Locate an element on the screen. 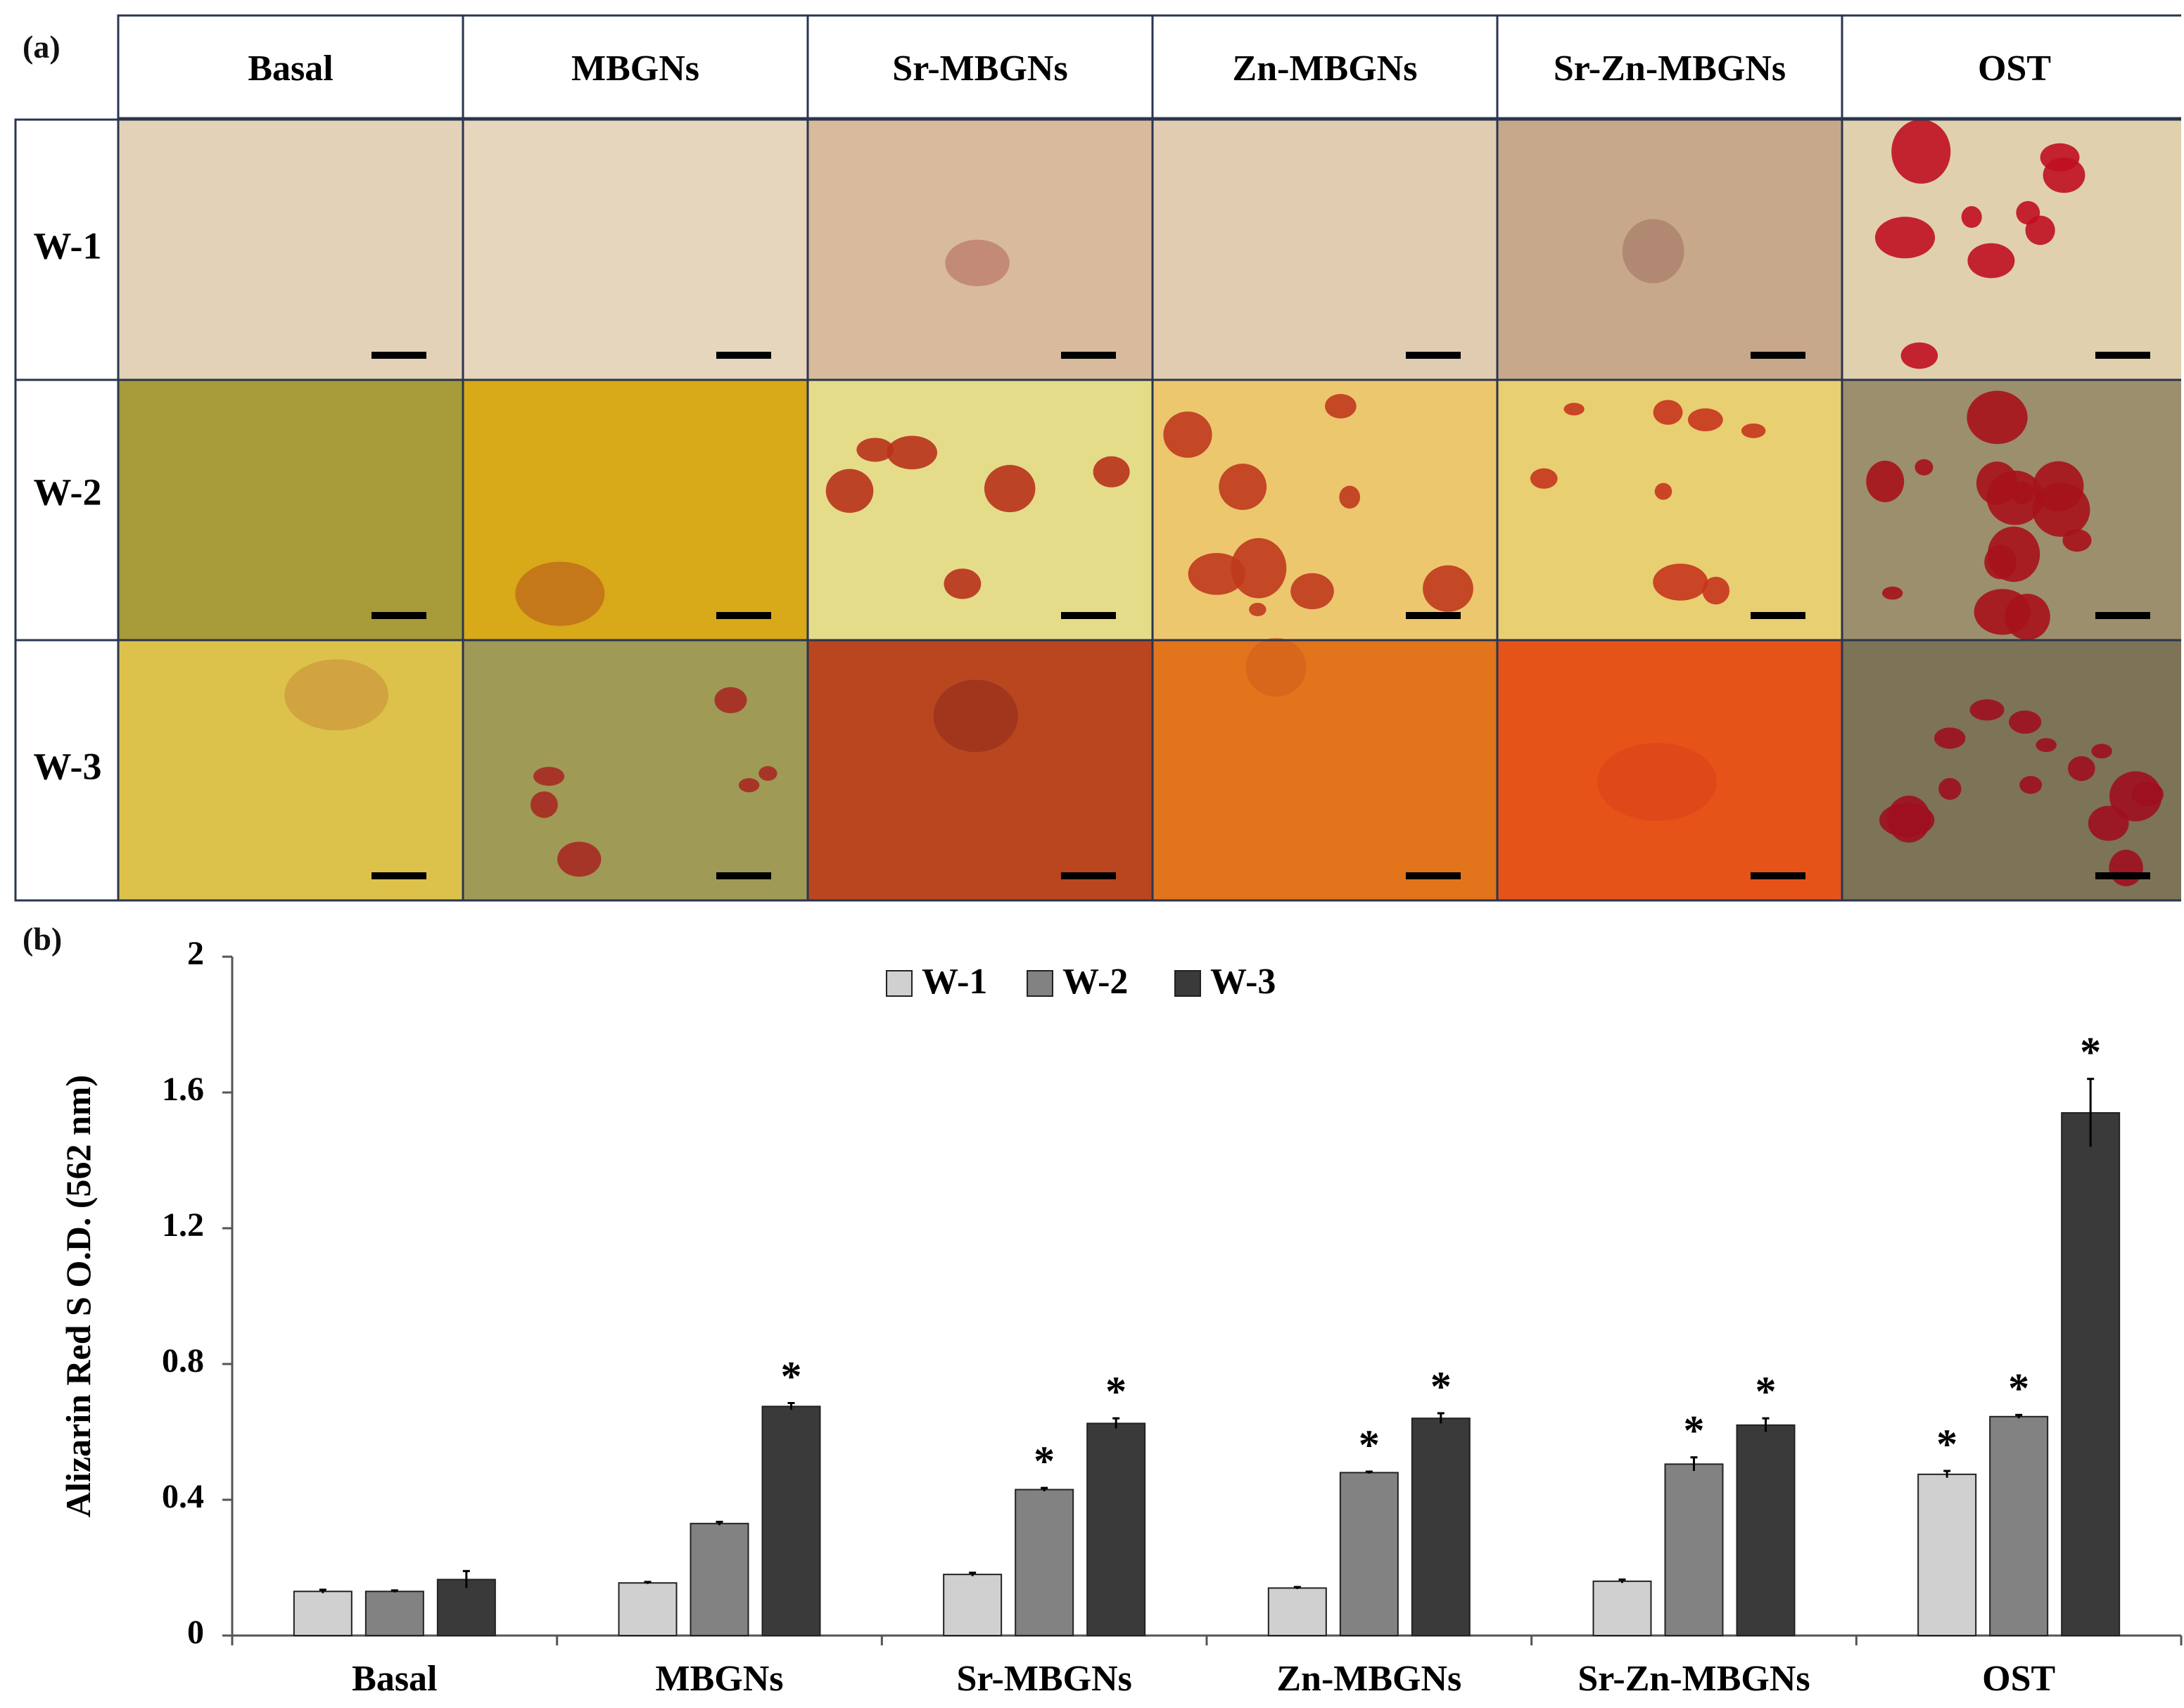 The image size is (2184, 1708). micrograph-w-3-basal is located at coordinates (290, 770).